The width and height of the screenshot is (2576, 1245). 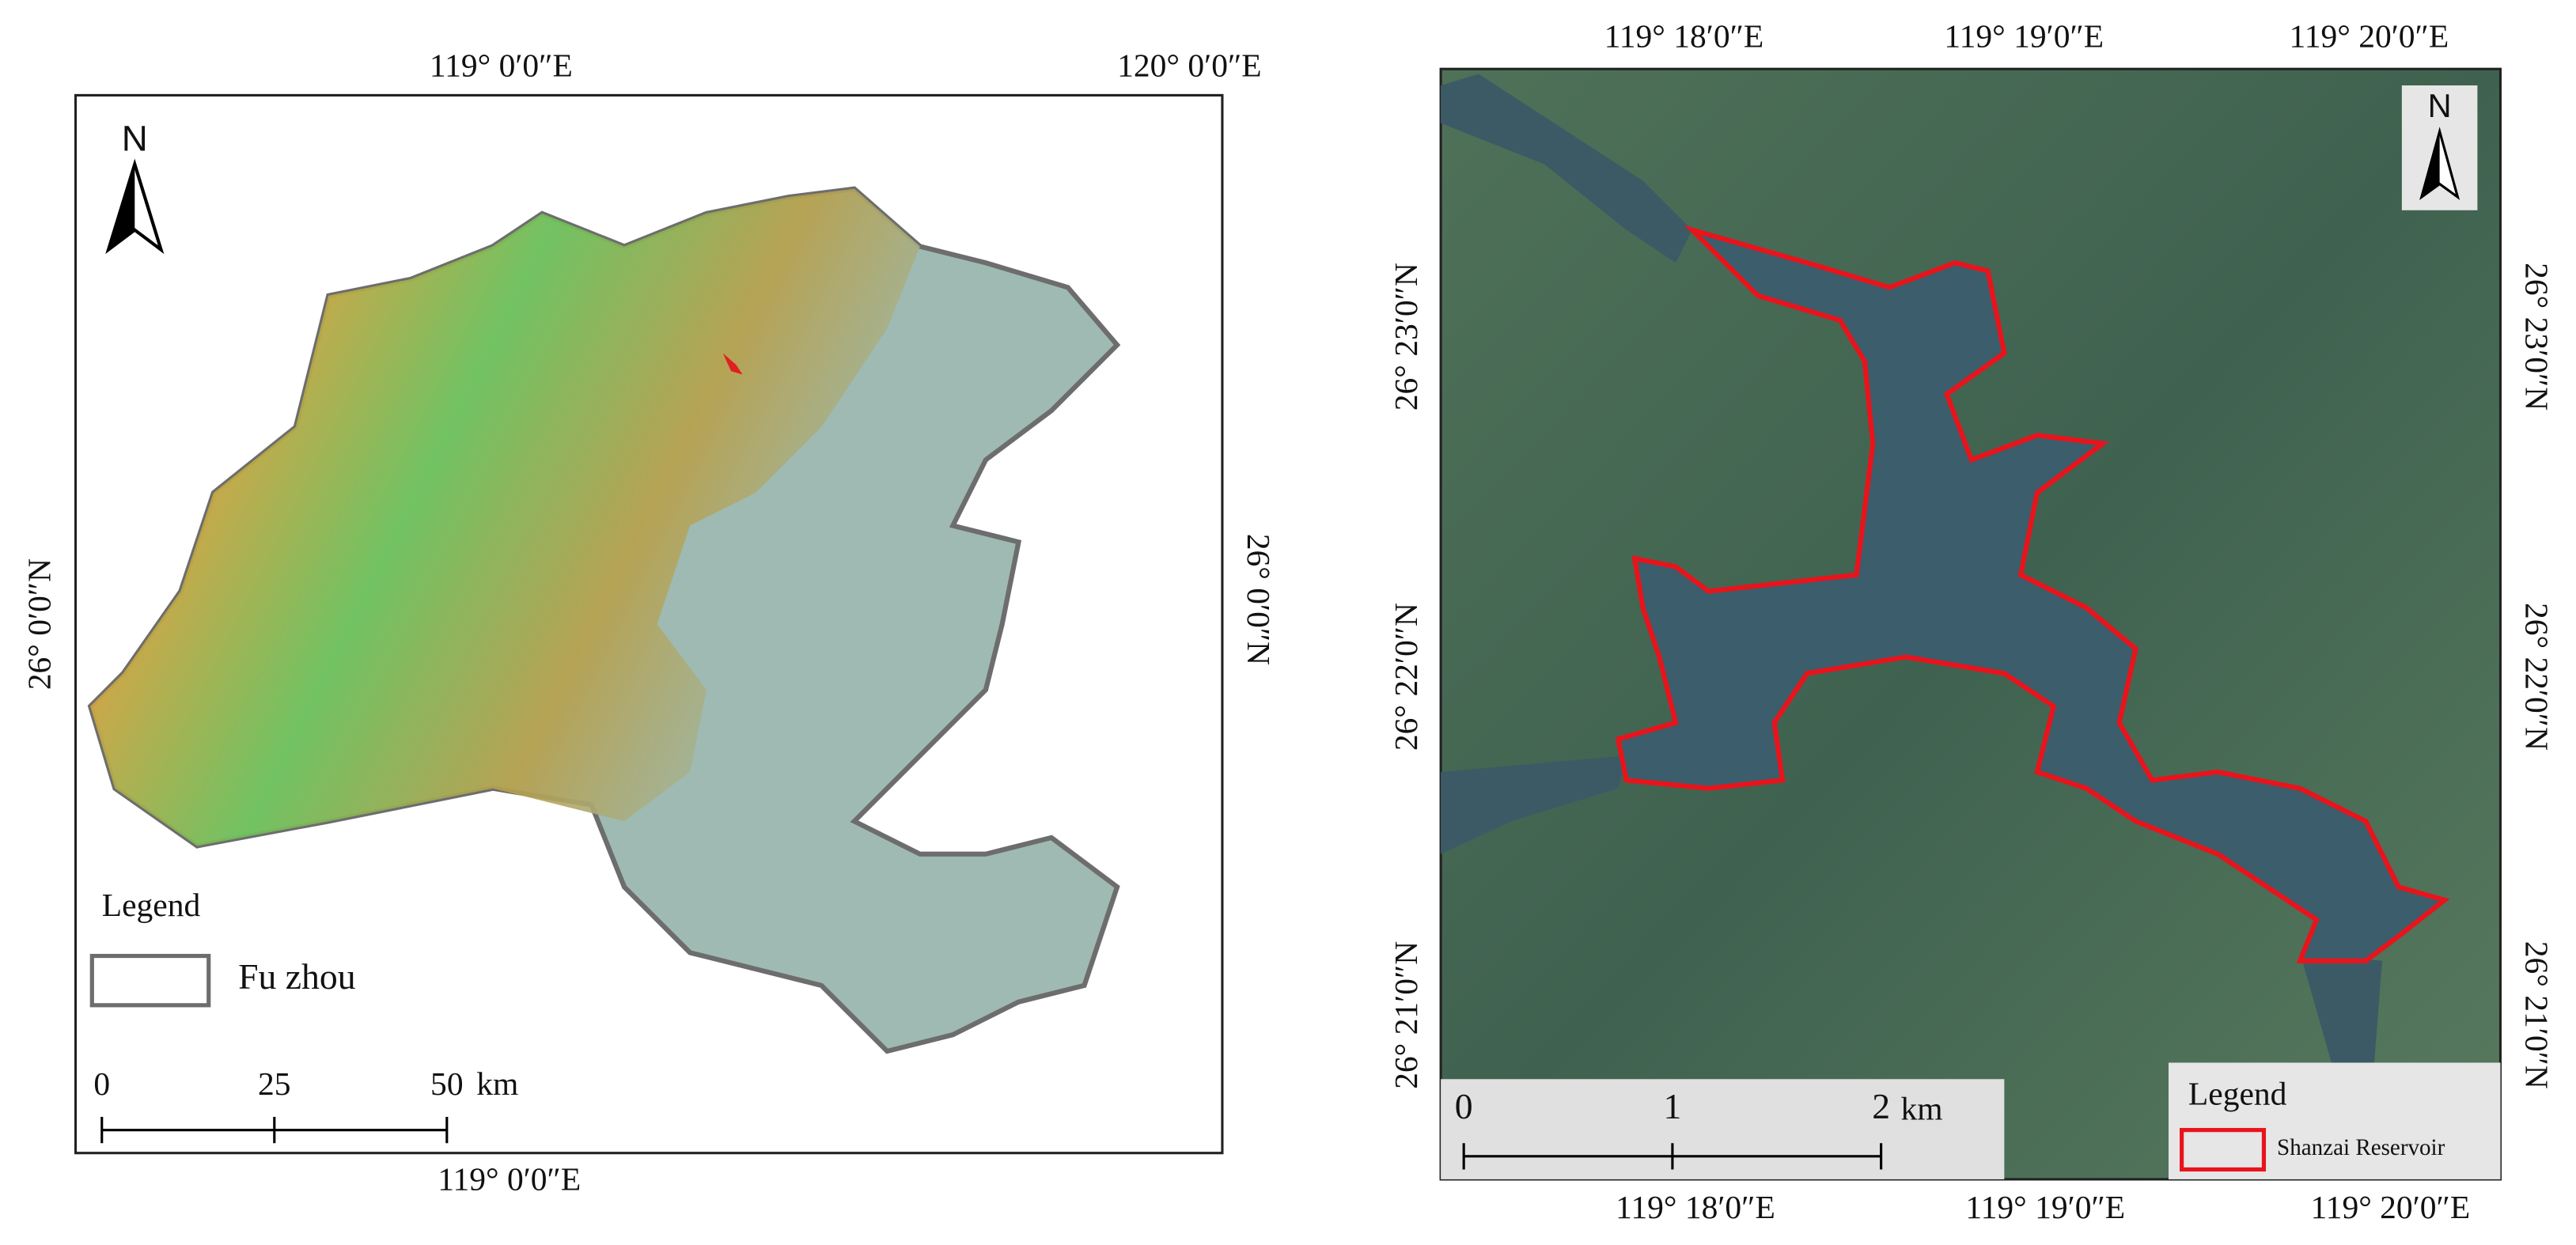 I want to click on scale-tick-label: 1, so click(x=1672, y=1106).